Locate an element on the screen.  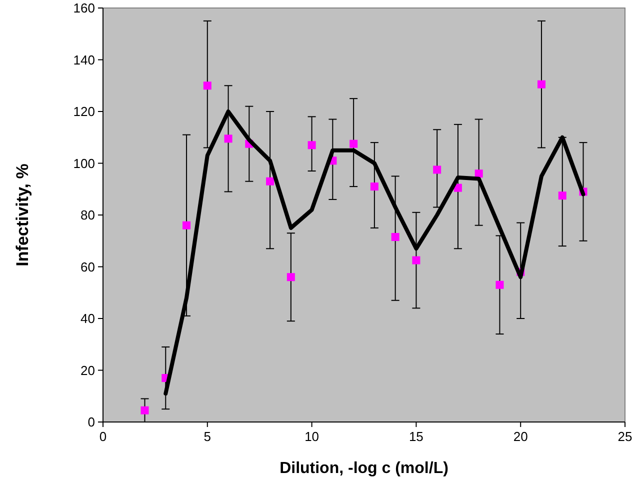
y-tick-label: 80 is located at coordinates (87, 215).